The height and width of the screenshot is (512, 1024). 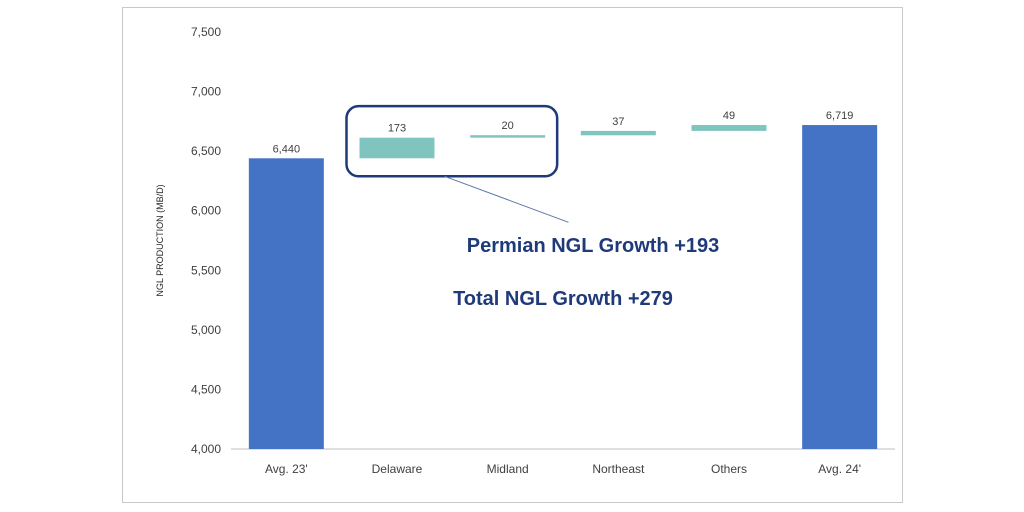 What do you see at coordinates (206, 151) in the screenshot?
I see `y-tick-label: 6,500` at bounding box center [206, 151].